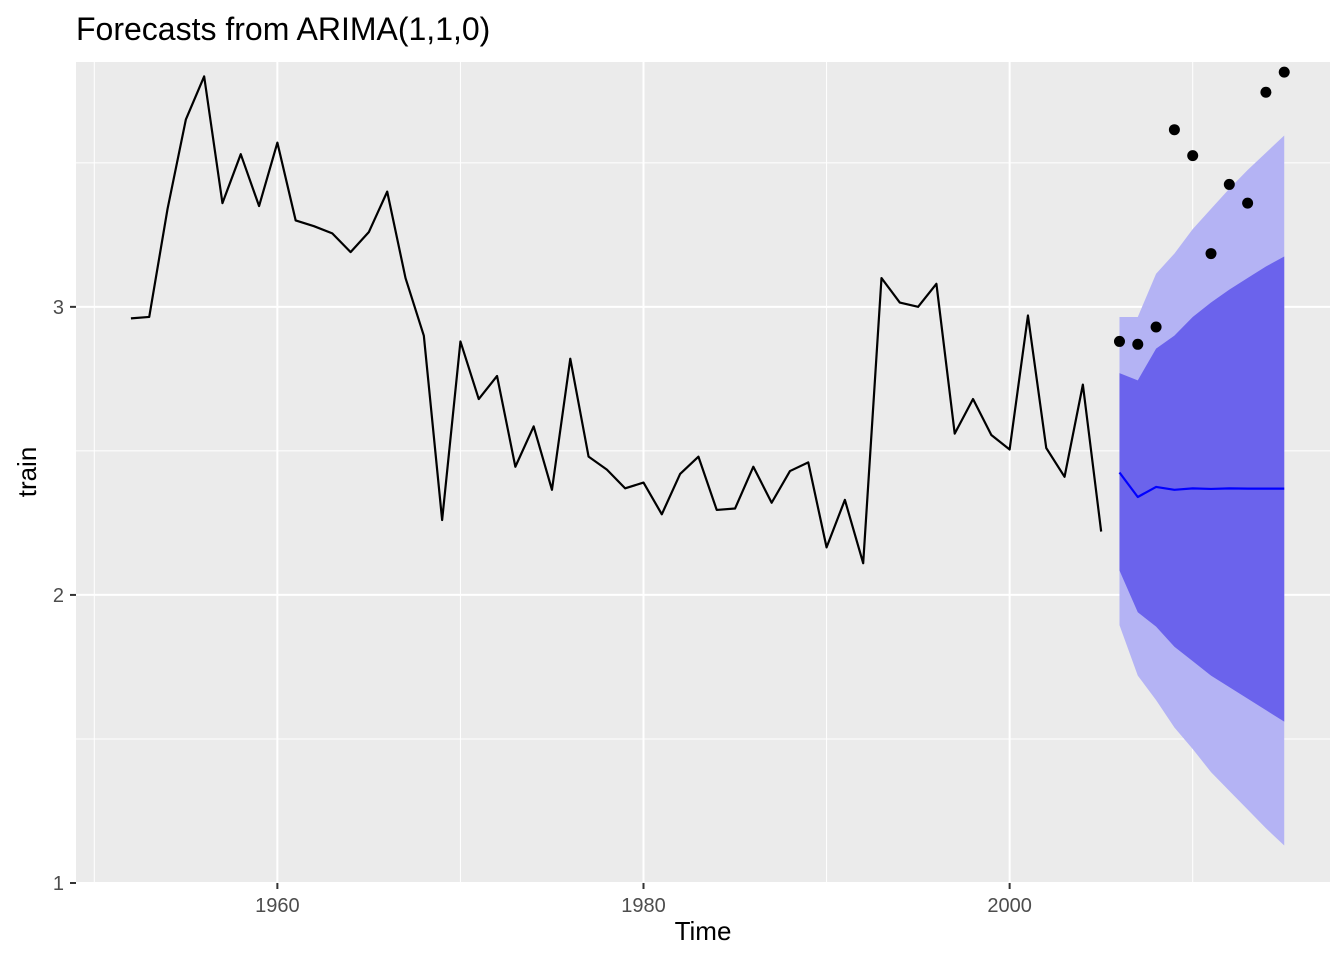 The height and width of the screenshot is (960, 1344). Describe the element at coordinates (1201, 208) in the screenshot. I see `test-points` at that location.